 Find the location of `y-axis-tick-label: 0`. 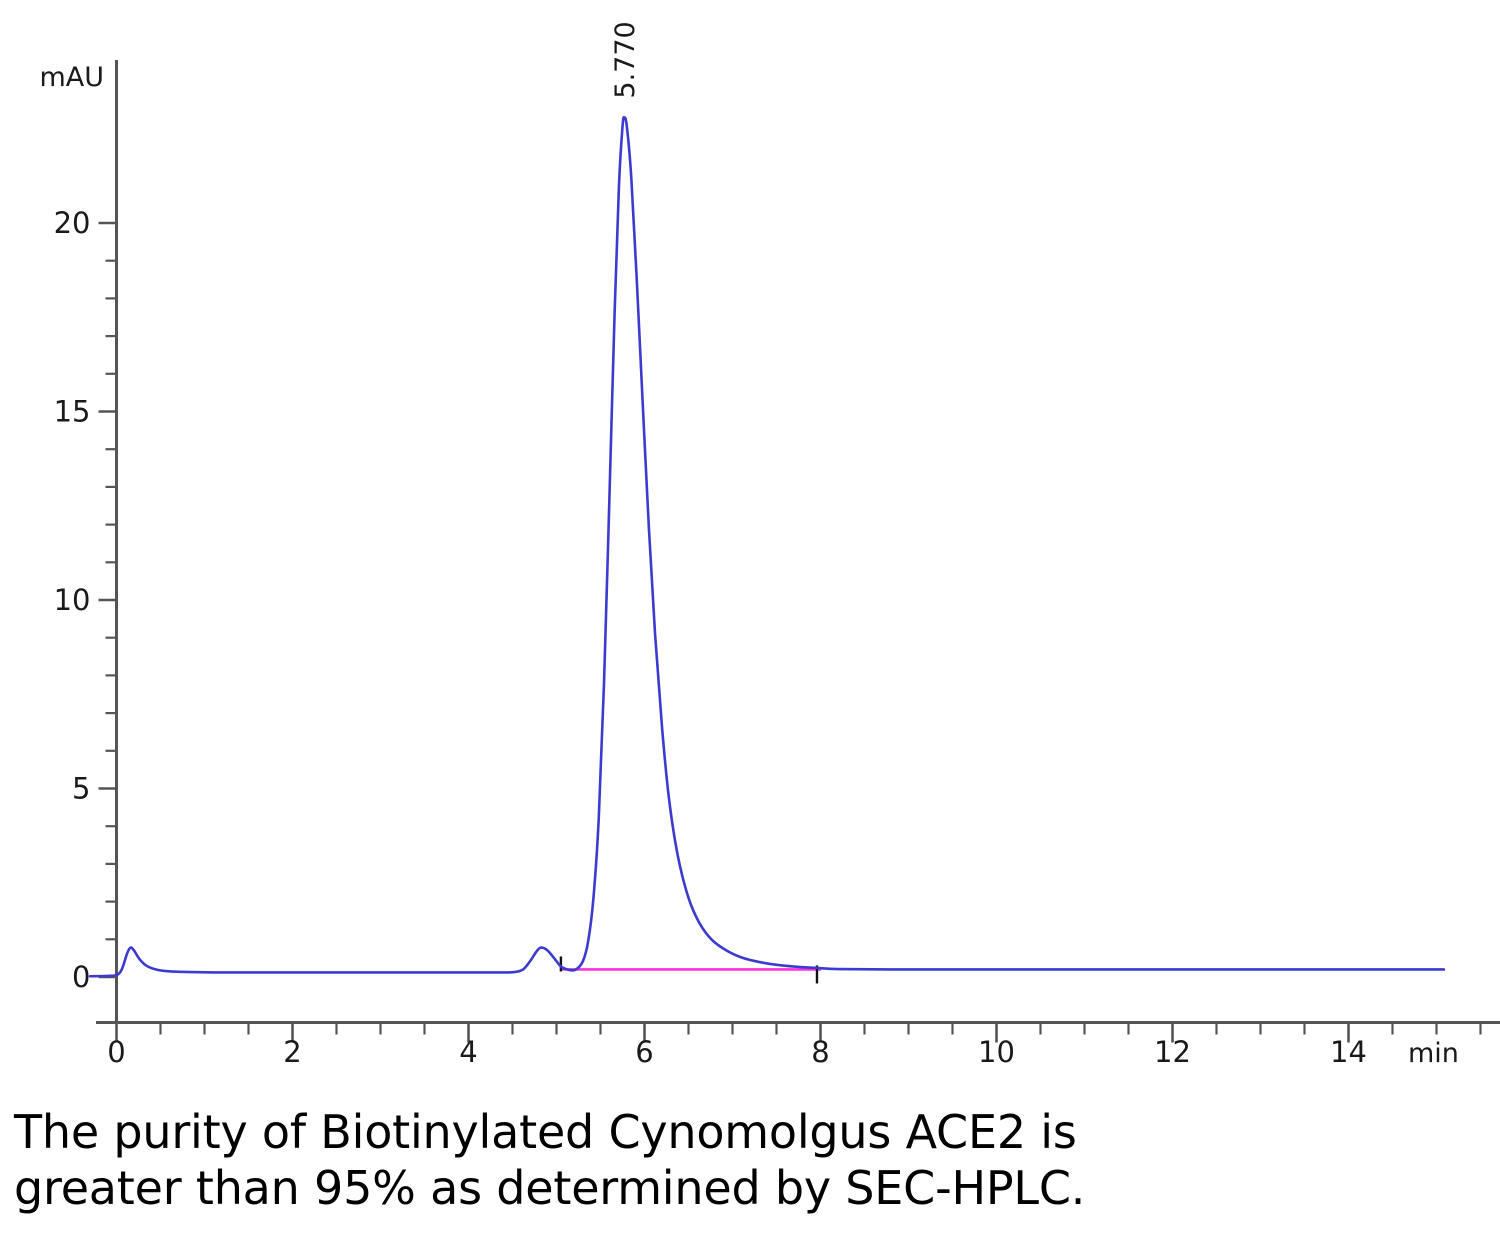

y-axis-tick-label: 0 is located at coordinates (81, 977).